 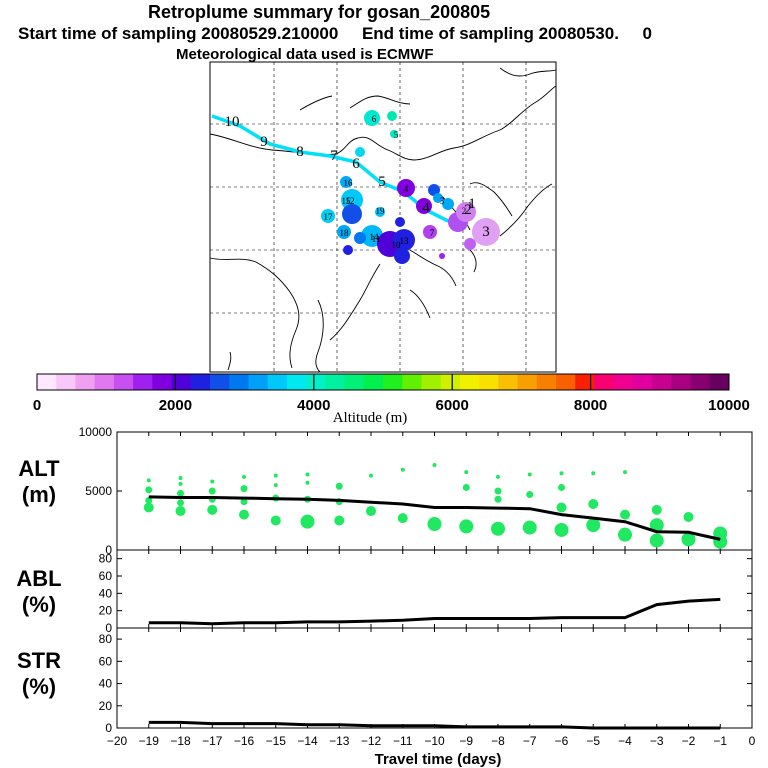 I want to click on colorbar-tick-label: 10000, so click(x=729, y=405).